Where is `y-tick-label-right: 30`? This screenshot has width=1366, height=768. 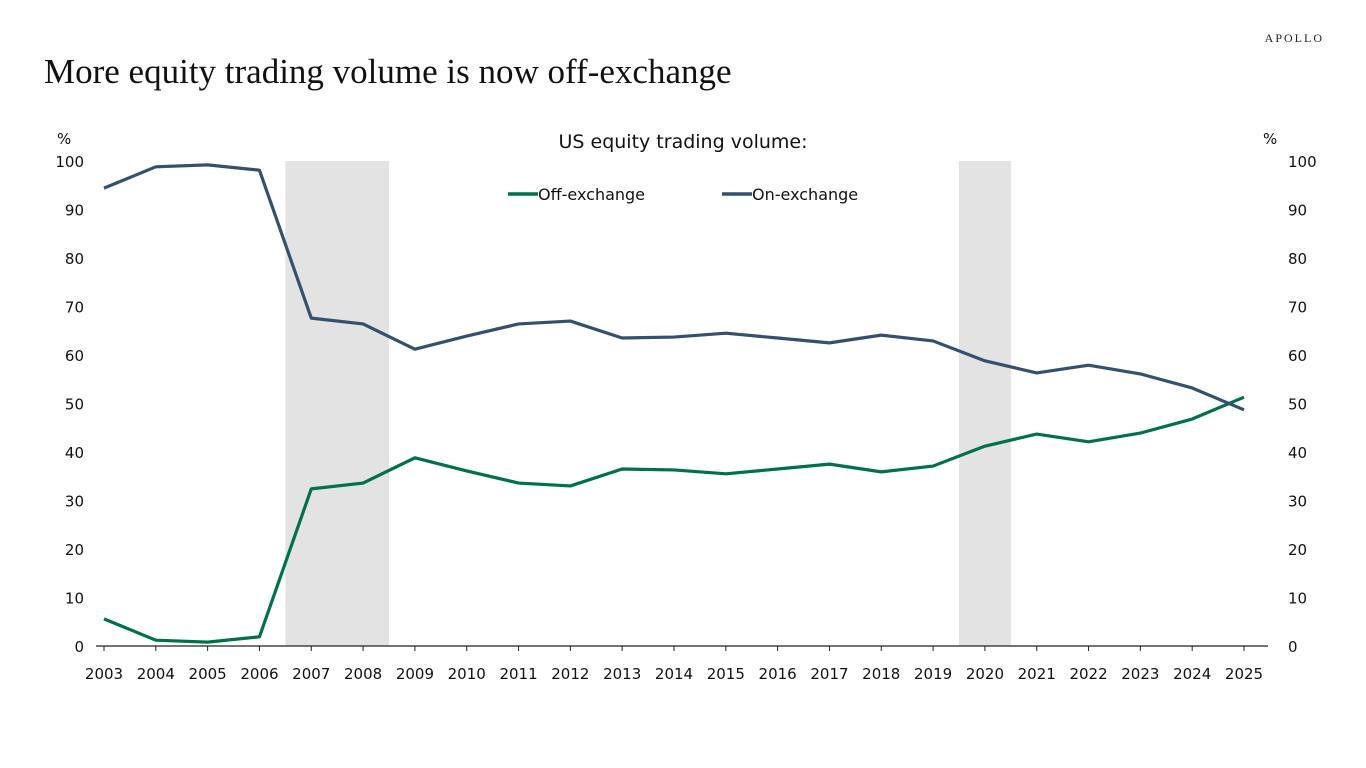 y-tick-label-right: 30 is located at coordinates (1297, 502).